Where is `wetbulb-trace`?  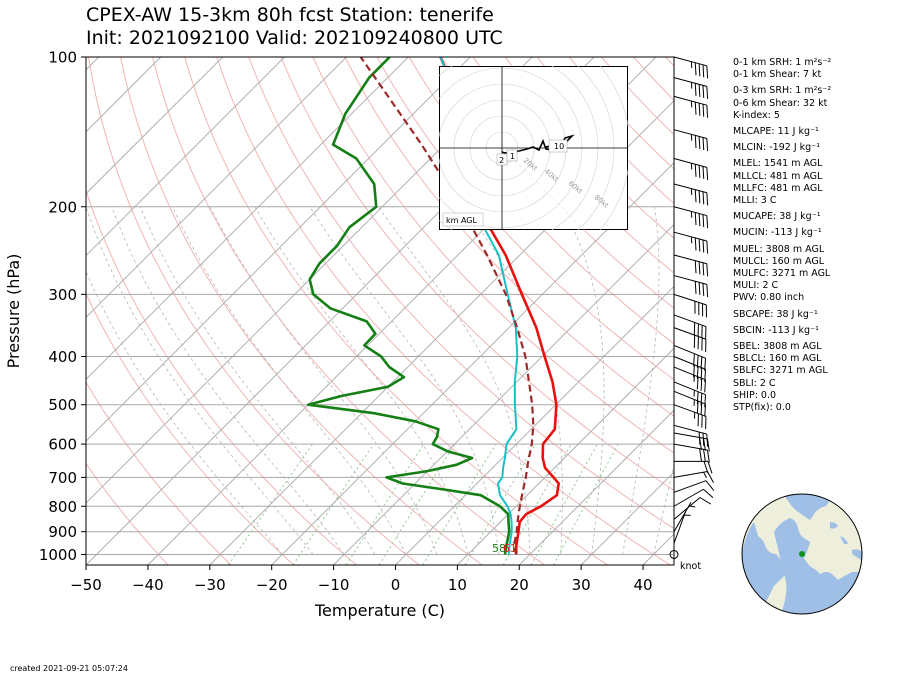 wetbulb-trace is located at coordinates (479, 306).